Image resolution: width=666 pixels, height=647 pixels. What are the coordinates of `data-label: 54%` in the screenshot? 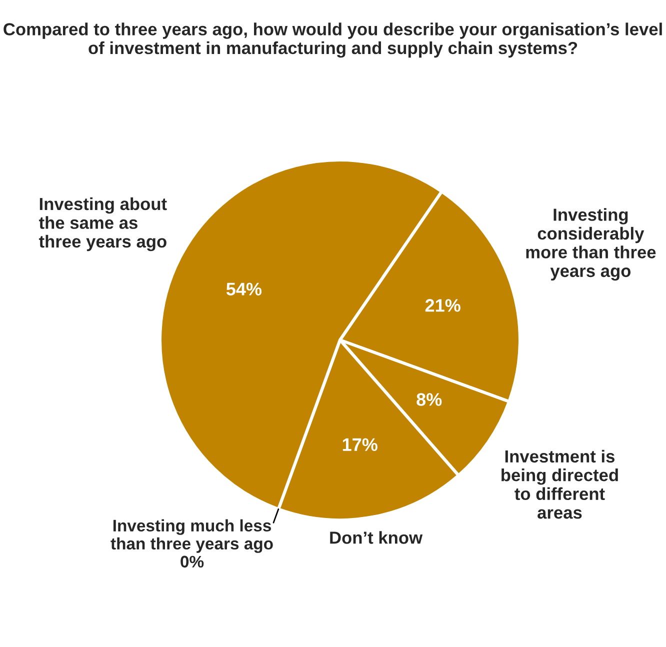 It's located at (244, 289).